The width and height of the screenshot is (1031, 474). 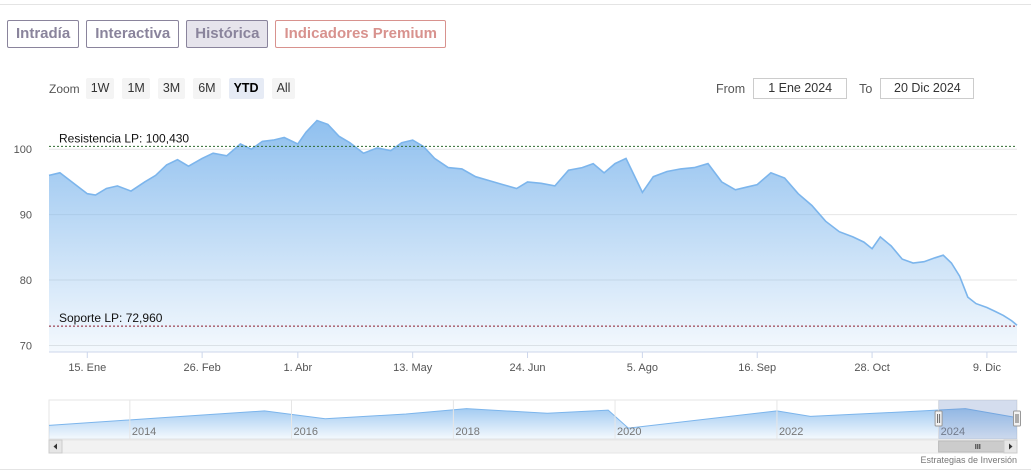 I want to click on zoom-all-button: All, so click(x=283, y=88).